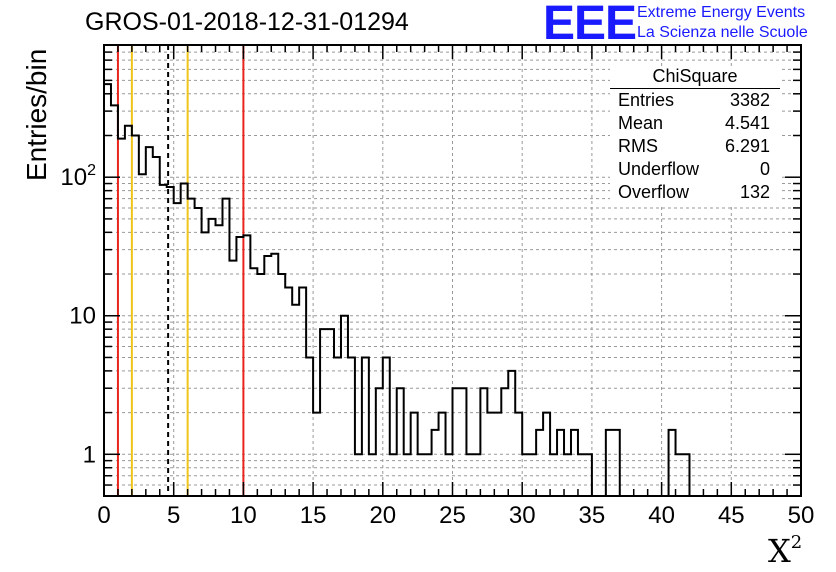 This screenshot has width=836, height=572. What do you see at coordinates (722, 32) in the screenshot?
I see `logo-caption-line2: La Scienza nelle Scuole` at bounding box center [722, 32].